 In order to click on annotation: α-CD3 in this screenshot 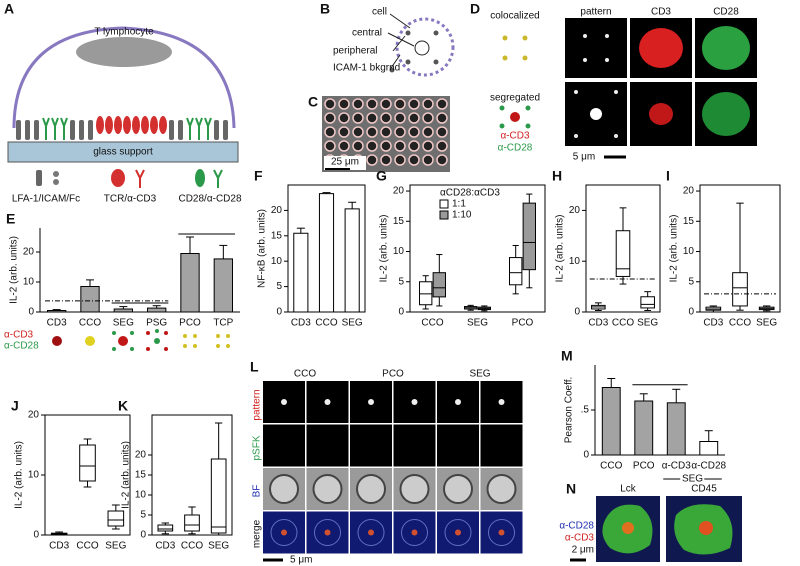, I will do `click(19, 335)`.